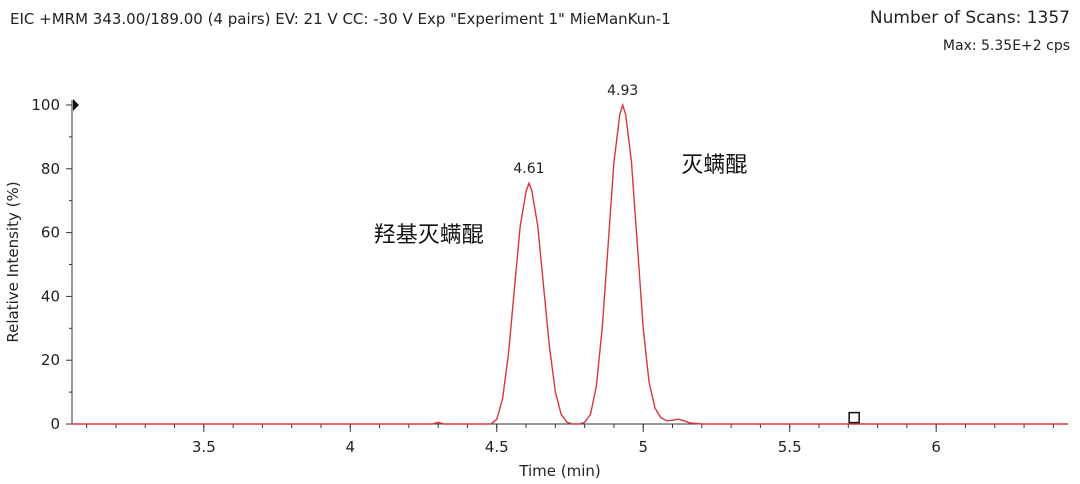  Describe the element at coordinates (854, 417) in the screenshot. I see `marker-square` at that location.